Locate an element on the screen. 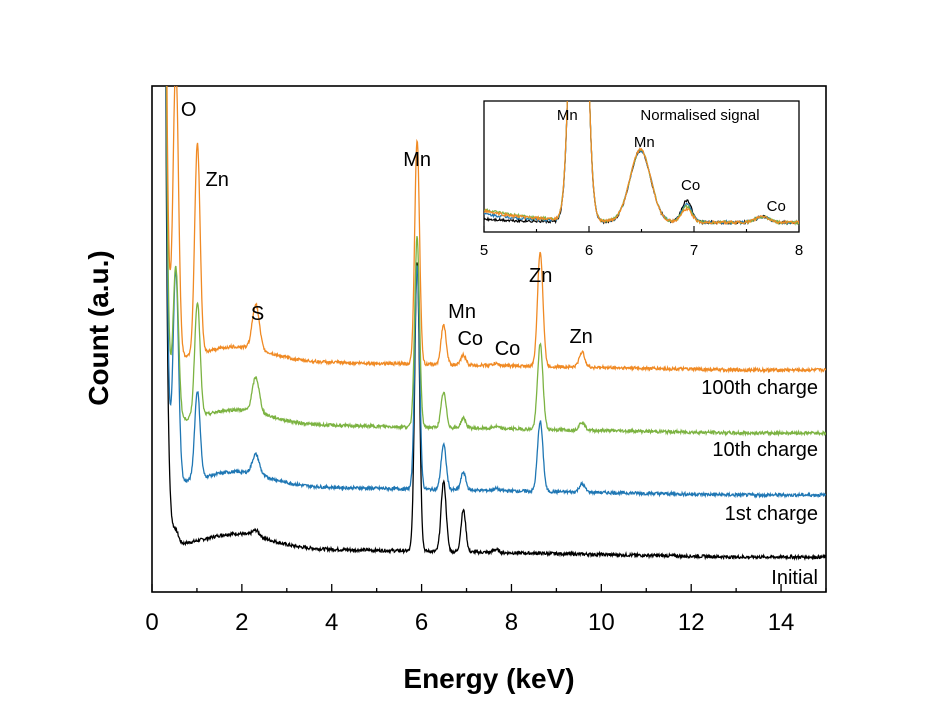 The width and height of the screenshot is (944, 709). series-labels: 100th charge 10th charge 1st charge Initial is located at coordinates (759, 483).